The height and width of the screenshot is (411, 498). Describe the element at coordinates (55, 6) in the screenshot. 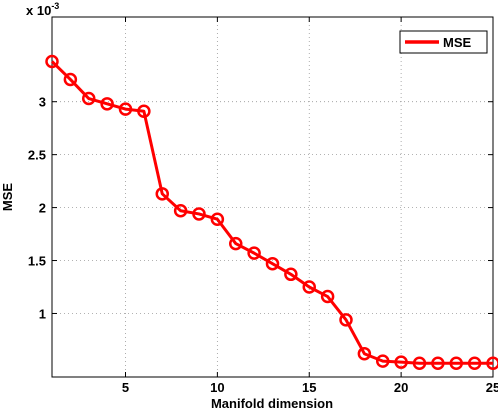

I see `y-scale-exponent: -3` at that location.